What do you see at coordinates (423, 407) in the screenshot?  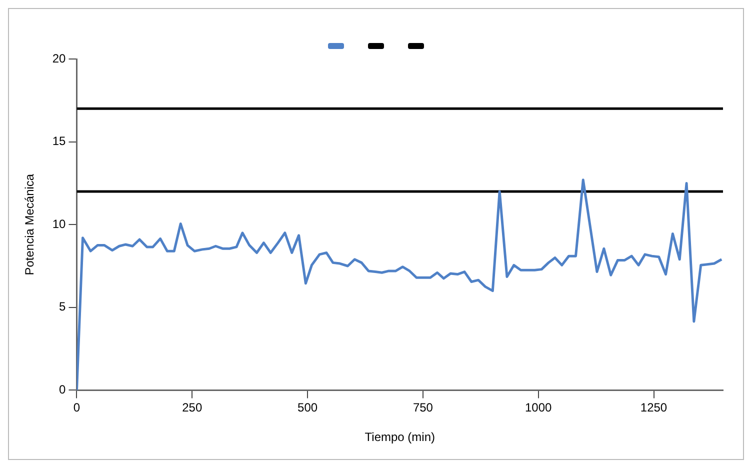 I see `x-tick-label: 750` at bounding box center [423, 407].